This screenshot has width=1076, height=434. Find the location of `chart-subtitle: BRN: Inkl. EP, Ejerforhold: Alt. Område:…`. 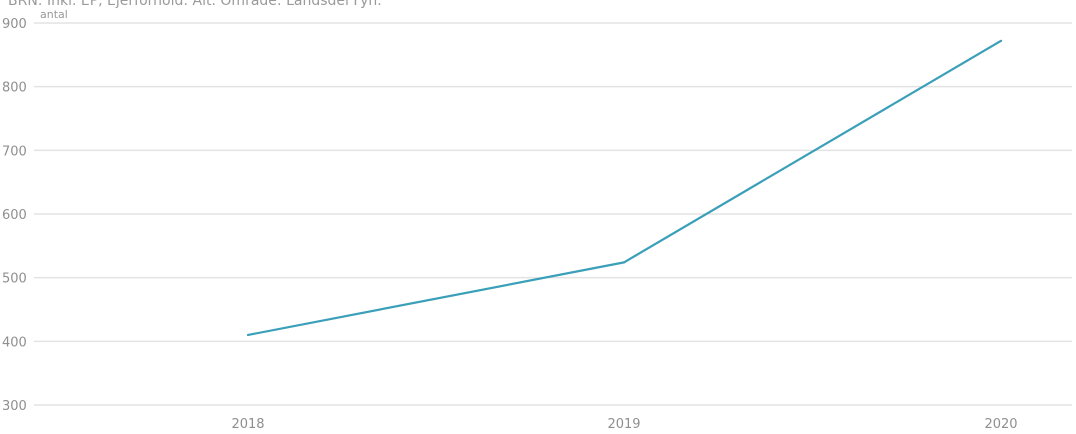

chart-subtitle: BRN: Inkl. EP, Ejerforhold: Alt. Område:… is located at coordinates (195, 4).